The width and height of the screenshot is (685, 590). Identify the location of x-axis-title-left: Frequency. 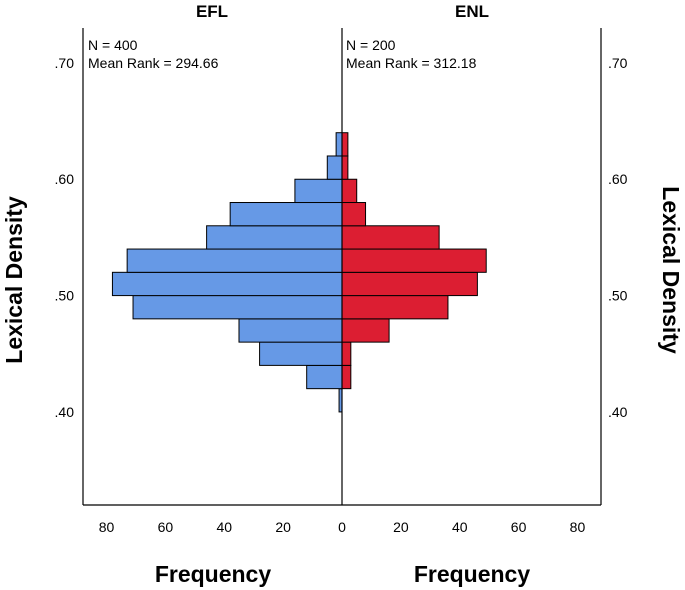
(213, 574).